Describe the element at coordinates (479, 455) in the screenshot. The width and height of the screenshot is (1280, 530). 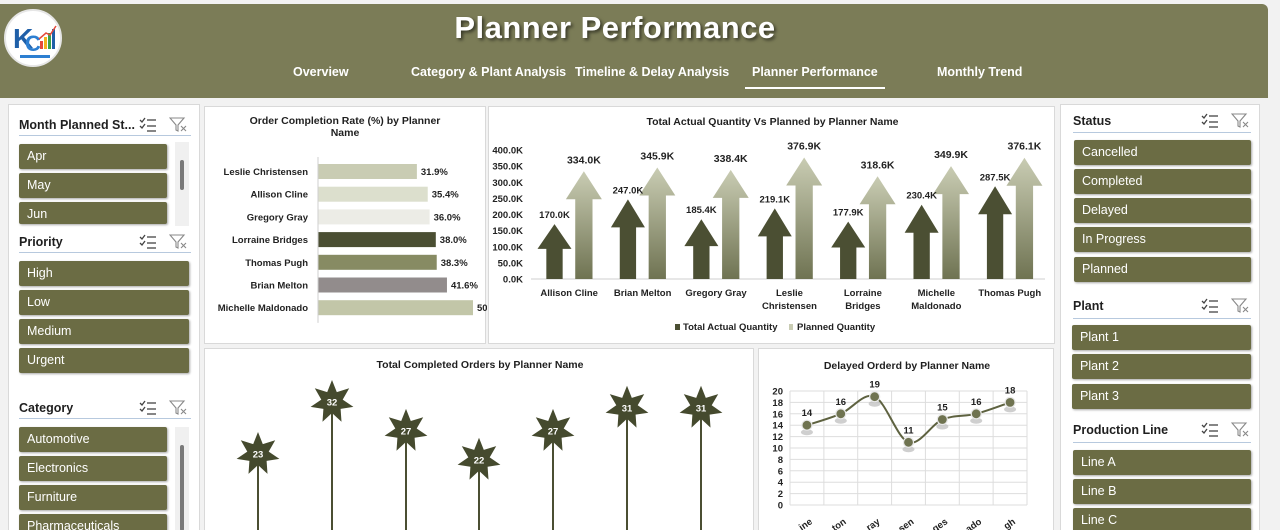
I see `completed-orders-star-chart: 23 32 27 22 27 31 31` at that location.